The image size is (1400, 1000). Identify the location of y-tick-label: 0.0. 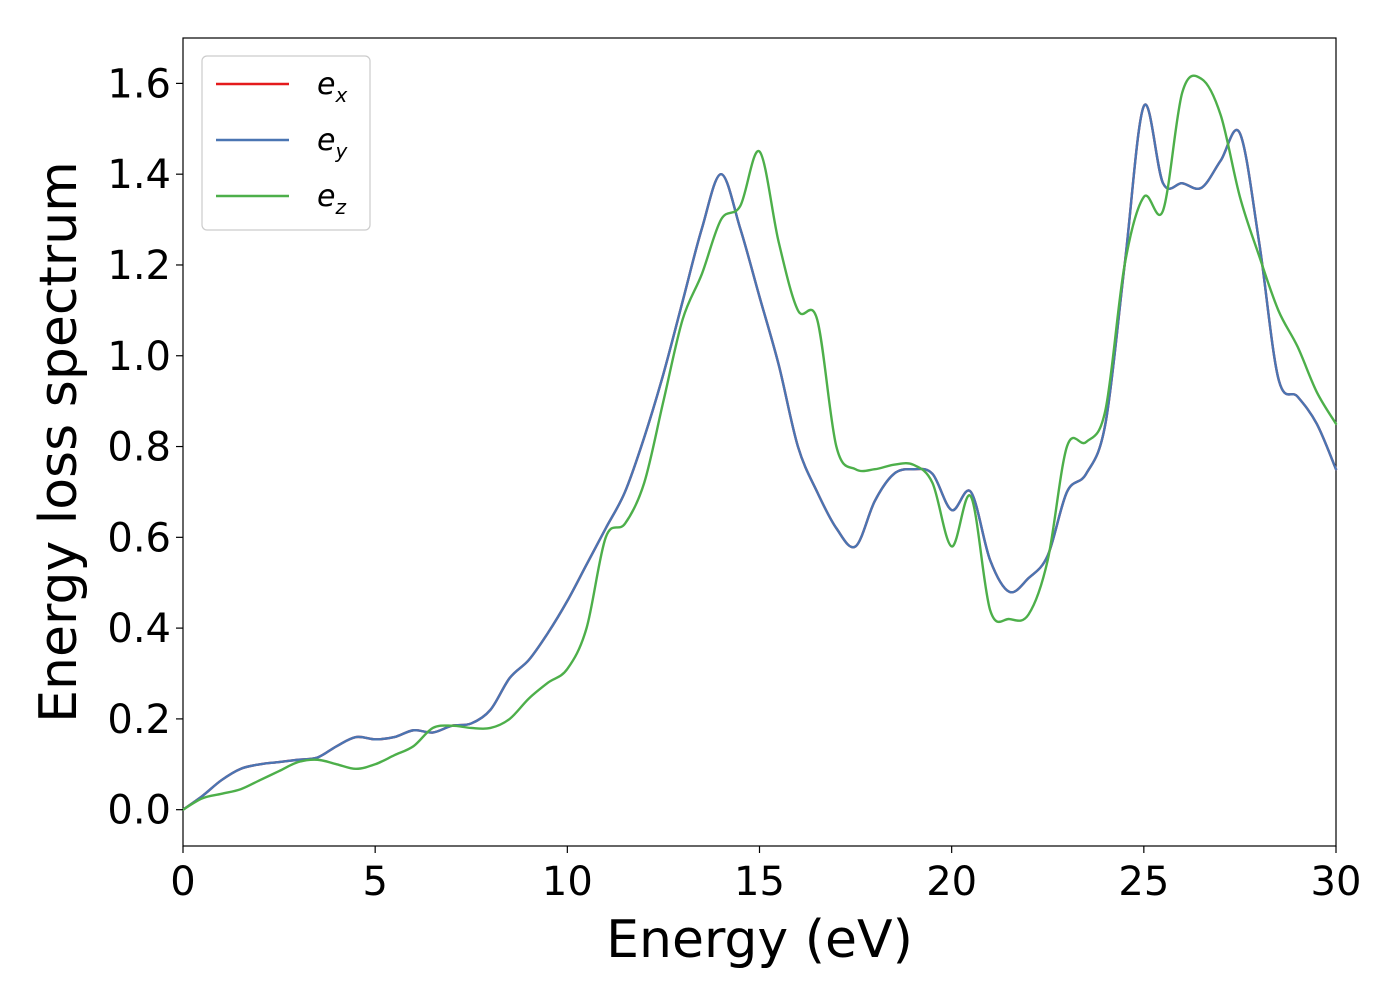
(139, 811).